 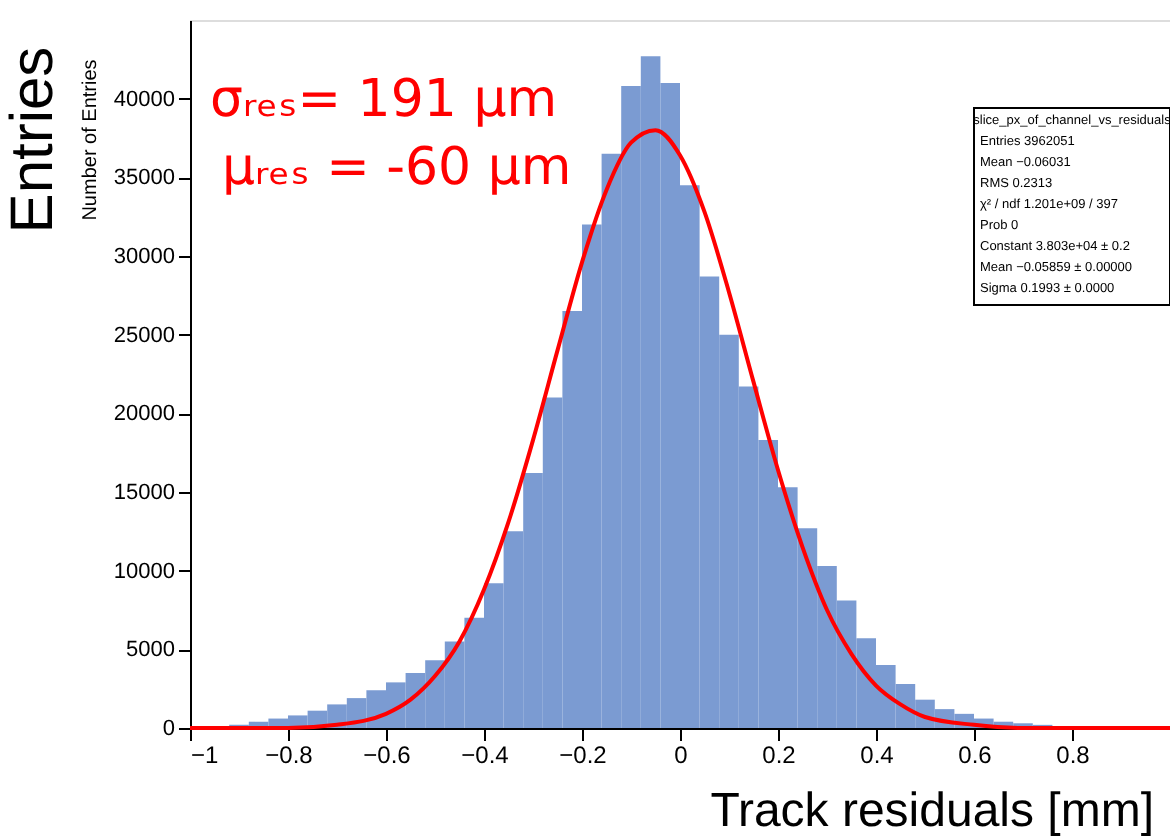 What do you see at coordinates (289, 755) in the screenshot?
I see `x-tick-label: −0.8` at bounding box center [289, 755].